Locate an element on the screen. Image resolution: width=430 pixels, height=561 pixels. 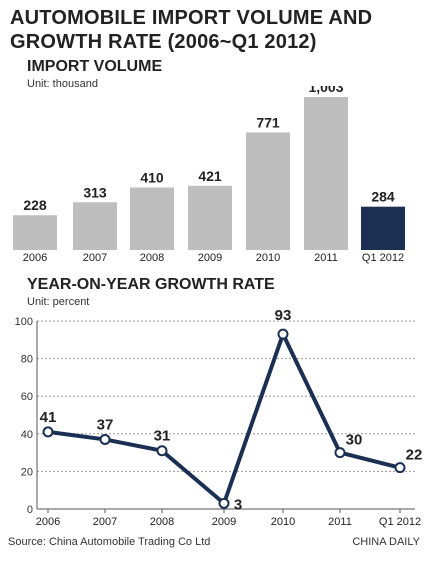
y-tick-label: 60 is located at coordinates (27, 397).